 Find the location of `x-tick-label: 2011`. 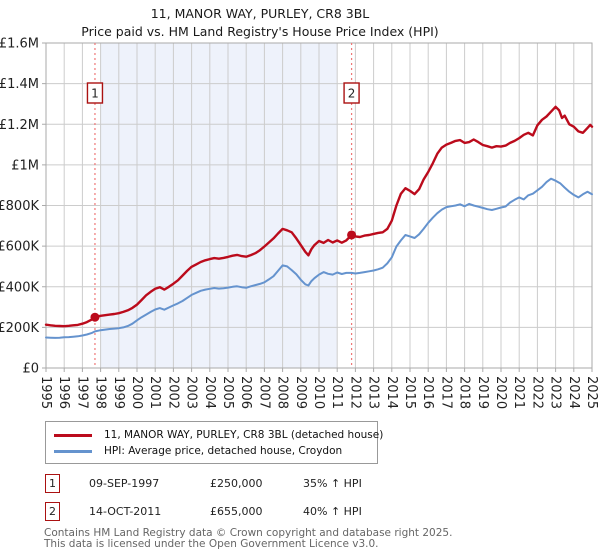

x-tick-label: 2011 is located at coordinates (336, 392).